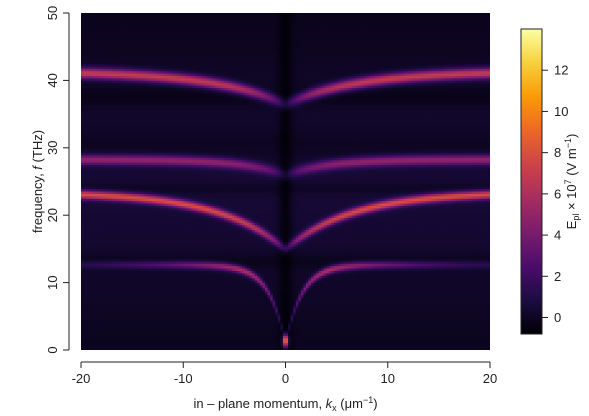  I want to click on colorbar-tick-label: 4, so click(557, 235).